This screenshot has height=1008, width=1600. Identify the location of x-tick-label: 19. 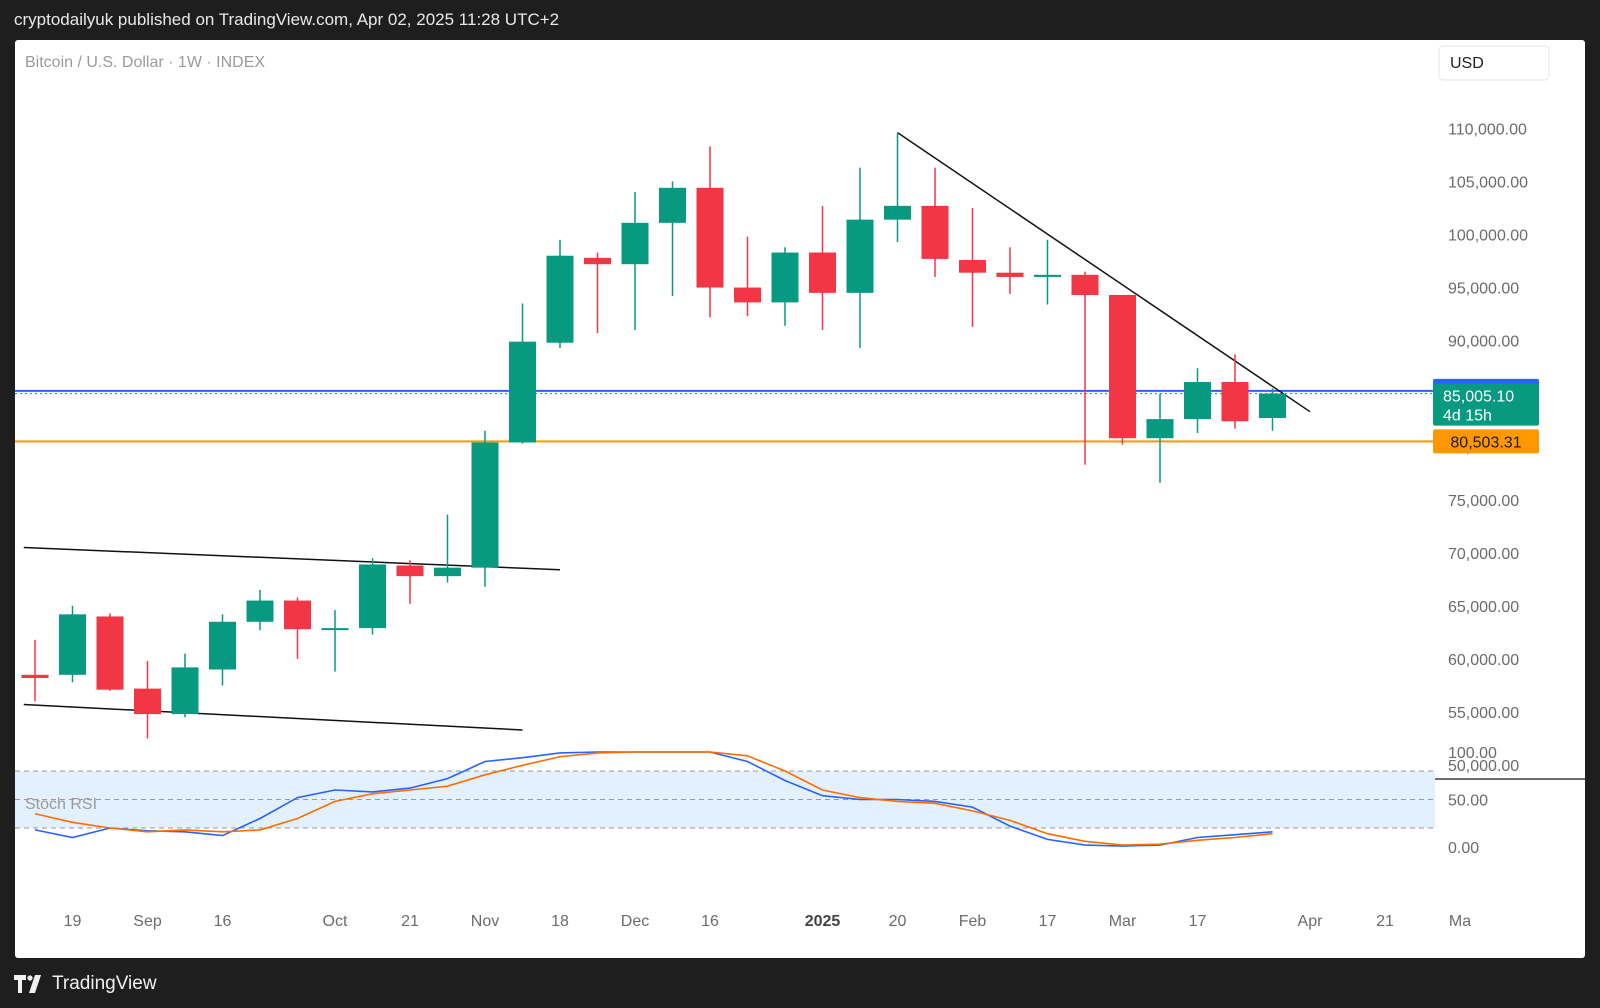
(73, 921).